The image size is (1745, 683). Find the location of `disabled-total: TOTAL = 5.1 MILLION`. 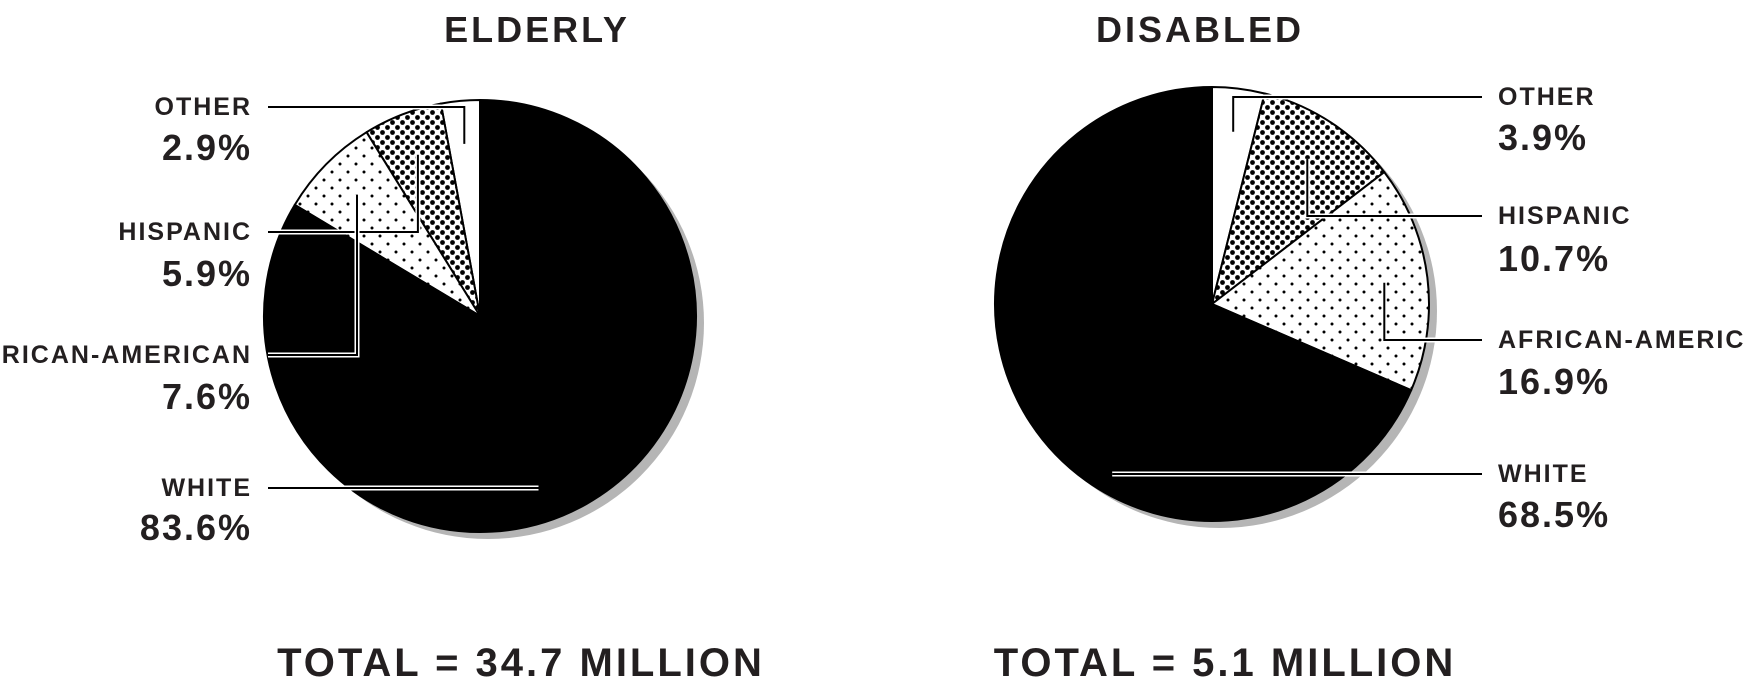

disabled-total: TOTAL = 5.1 MILLION is located at coordinates (1225, 662).